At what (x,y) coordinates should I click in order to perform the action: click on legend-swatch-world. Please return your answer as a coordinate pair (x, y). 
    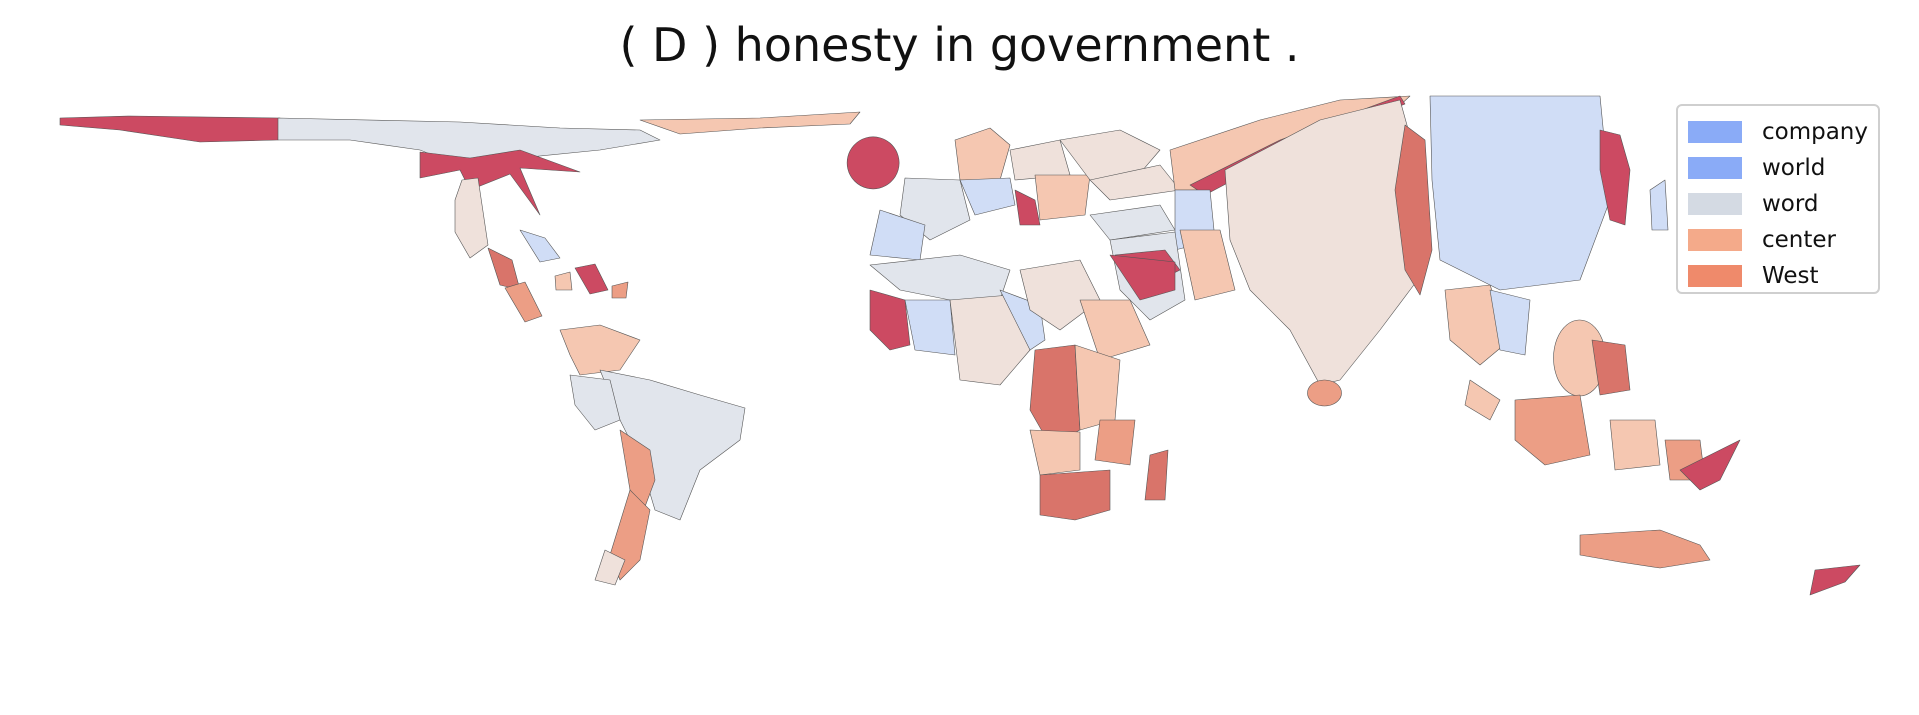
    Looking at the image, I should click on (1715, 168).